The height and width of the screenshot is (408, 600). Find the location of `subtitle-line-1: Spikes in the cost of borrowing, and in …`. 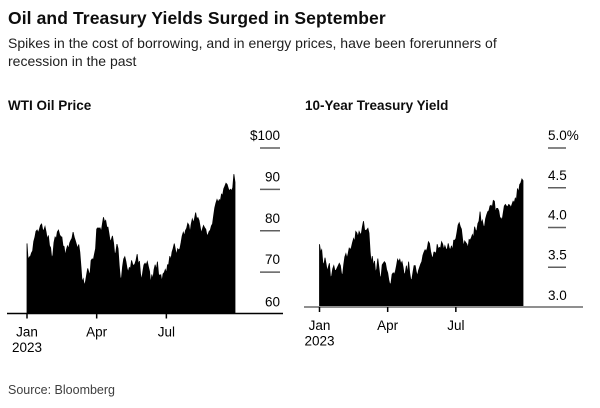

subtitle-line-1: Spikes in the cost of borrowing, and in … is located at coordinates (252, 43).